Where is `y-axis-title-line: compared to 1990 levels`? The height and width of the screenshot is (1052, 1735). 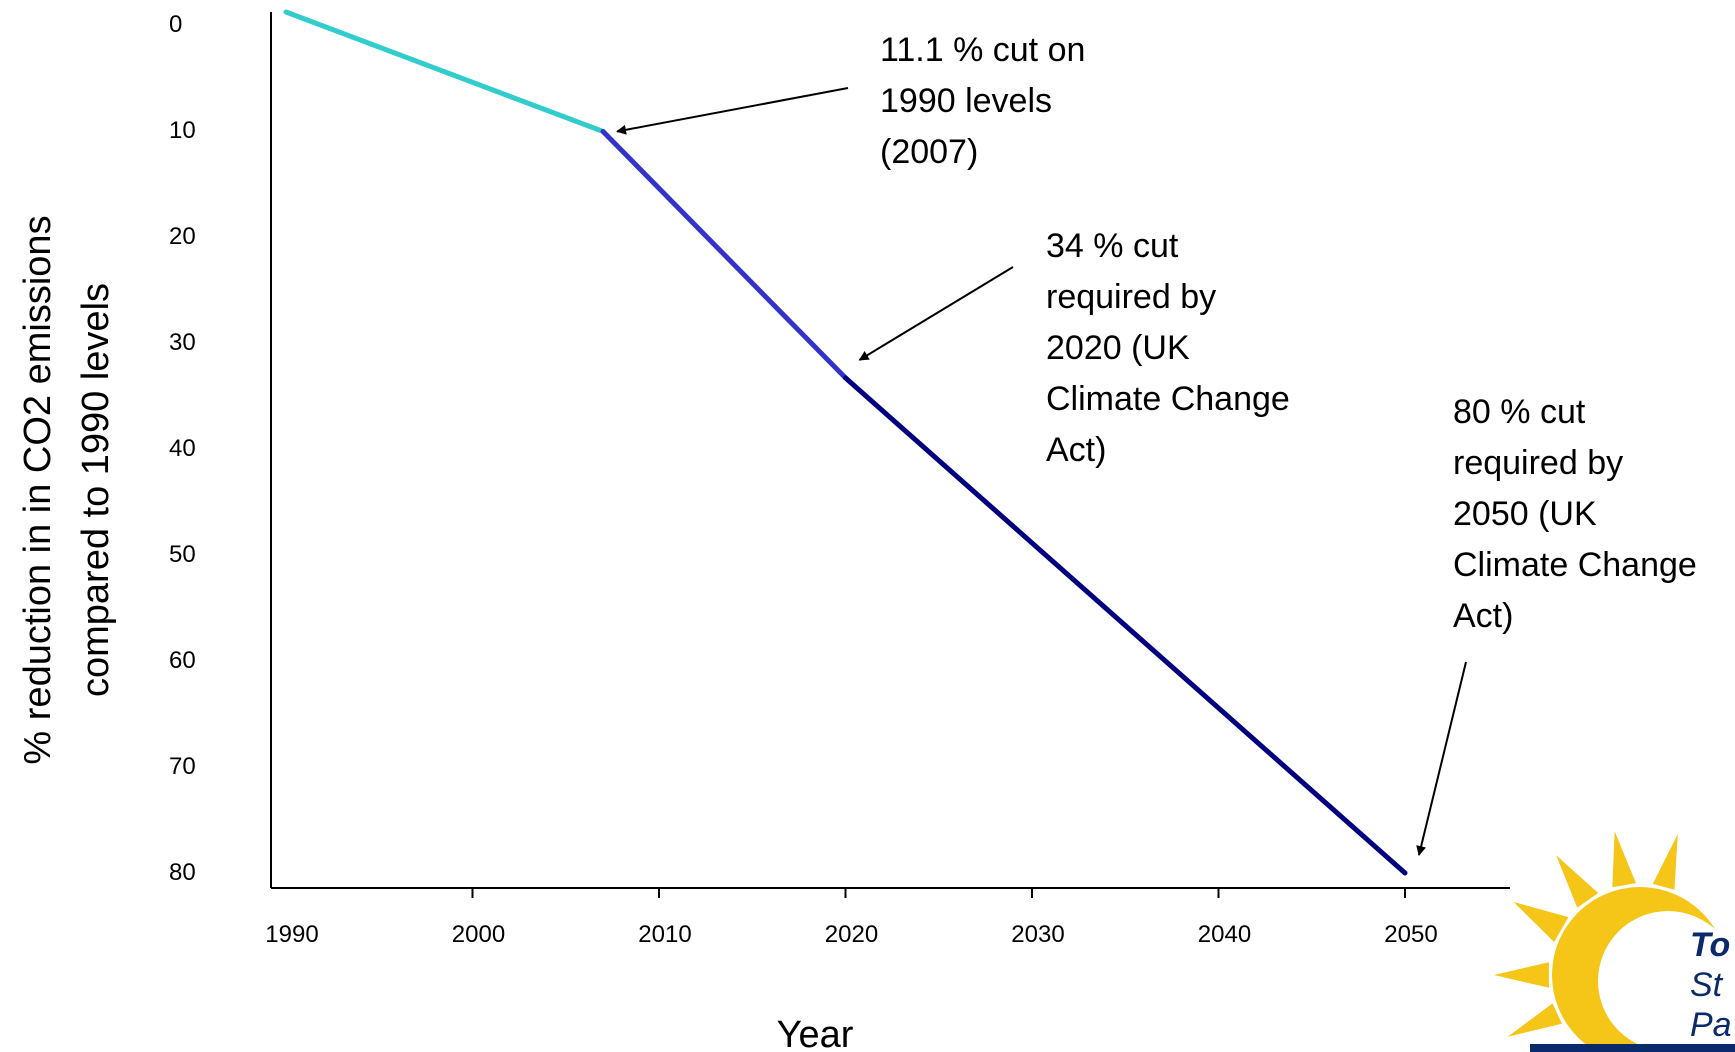 y-axis-title-line: compared to 1990 levels is located at coordinates (96, 490).